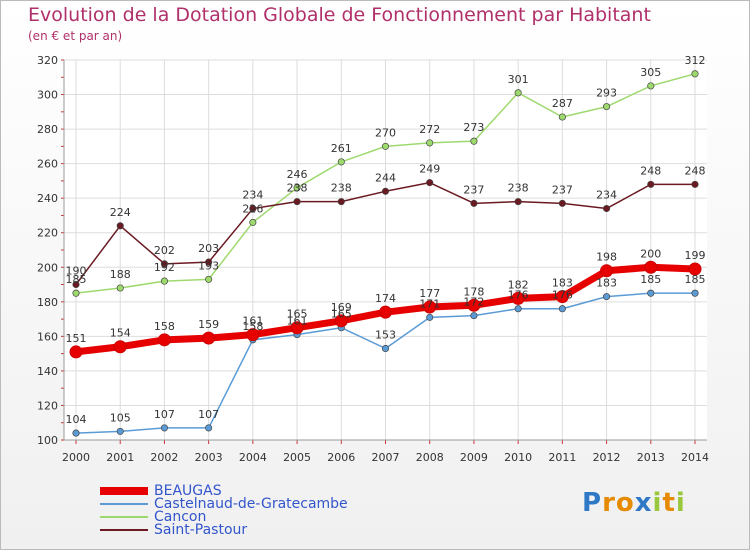  I want to click on x-tick-label: 2002, so click(164, 457).